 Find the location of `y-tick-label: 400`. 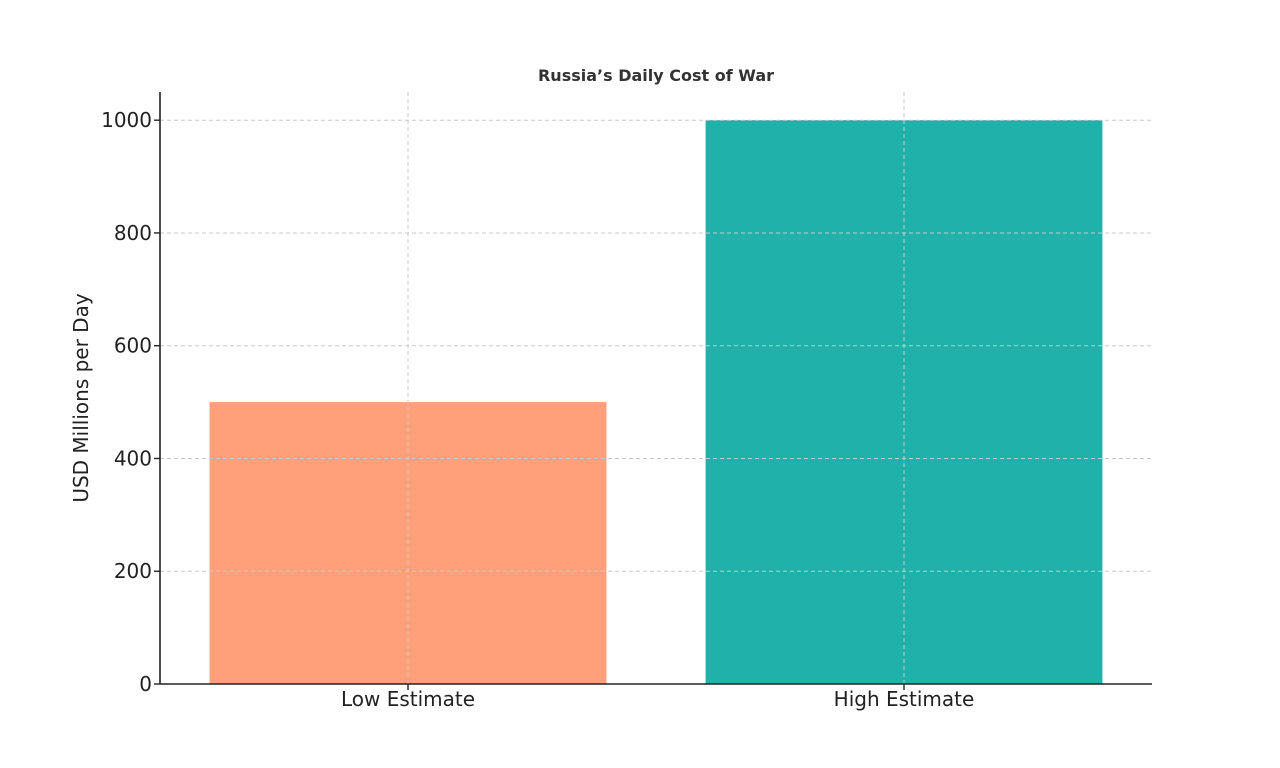

y-tick-label: 400 is located at coordinates (133, 458).